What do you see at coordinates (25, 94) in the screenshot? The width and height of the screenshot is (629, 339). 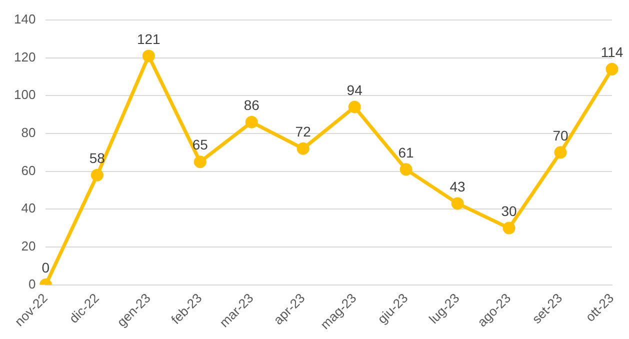 I see `y-tick-label: 100` at bounding box center [25, 94].